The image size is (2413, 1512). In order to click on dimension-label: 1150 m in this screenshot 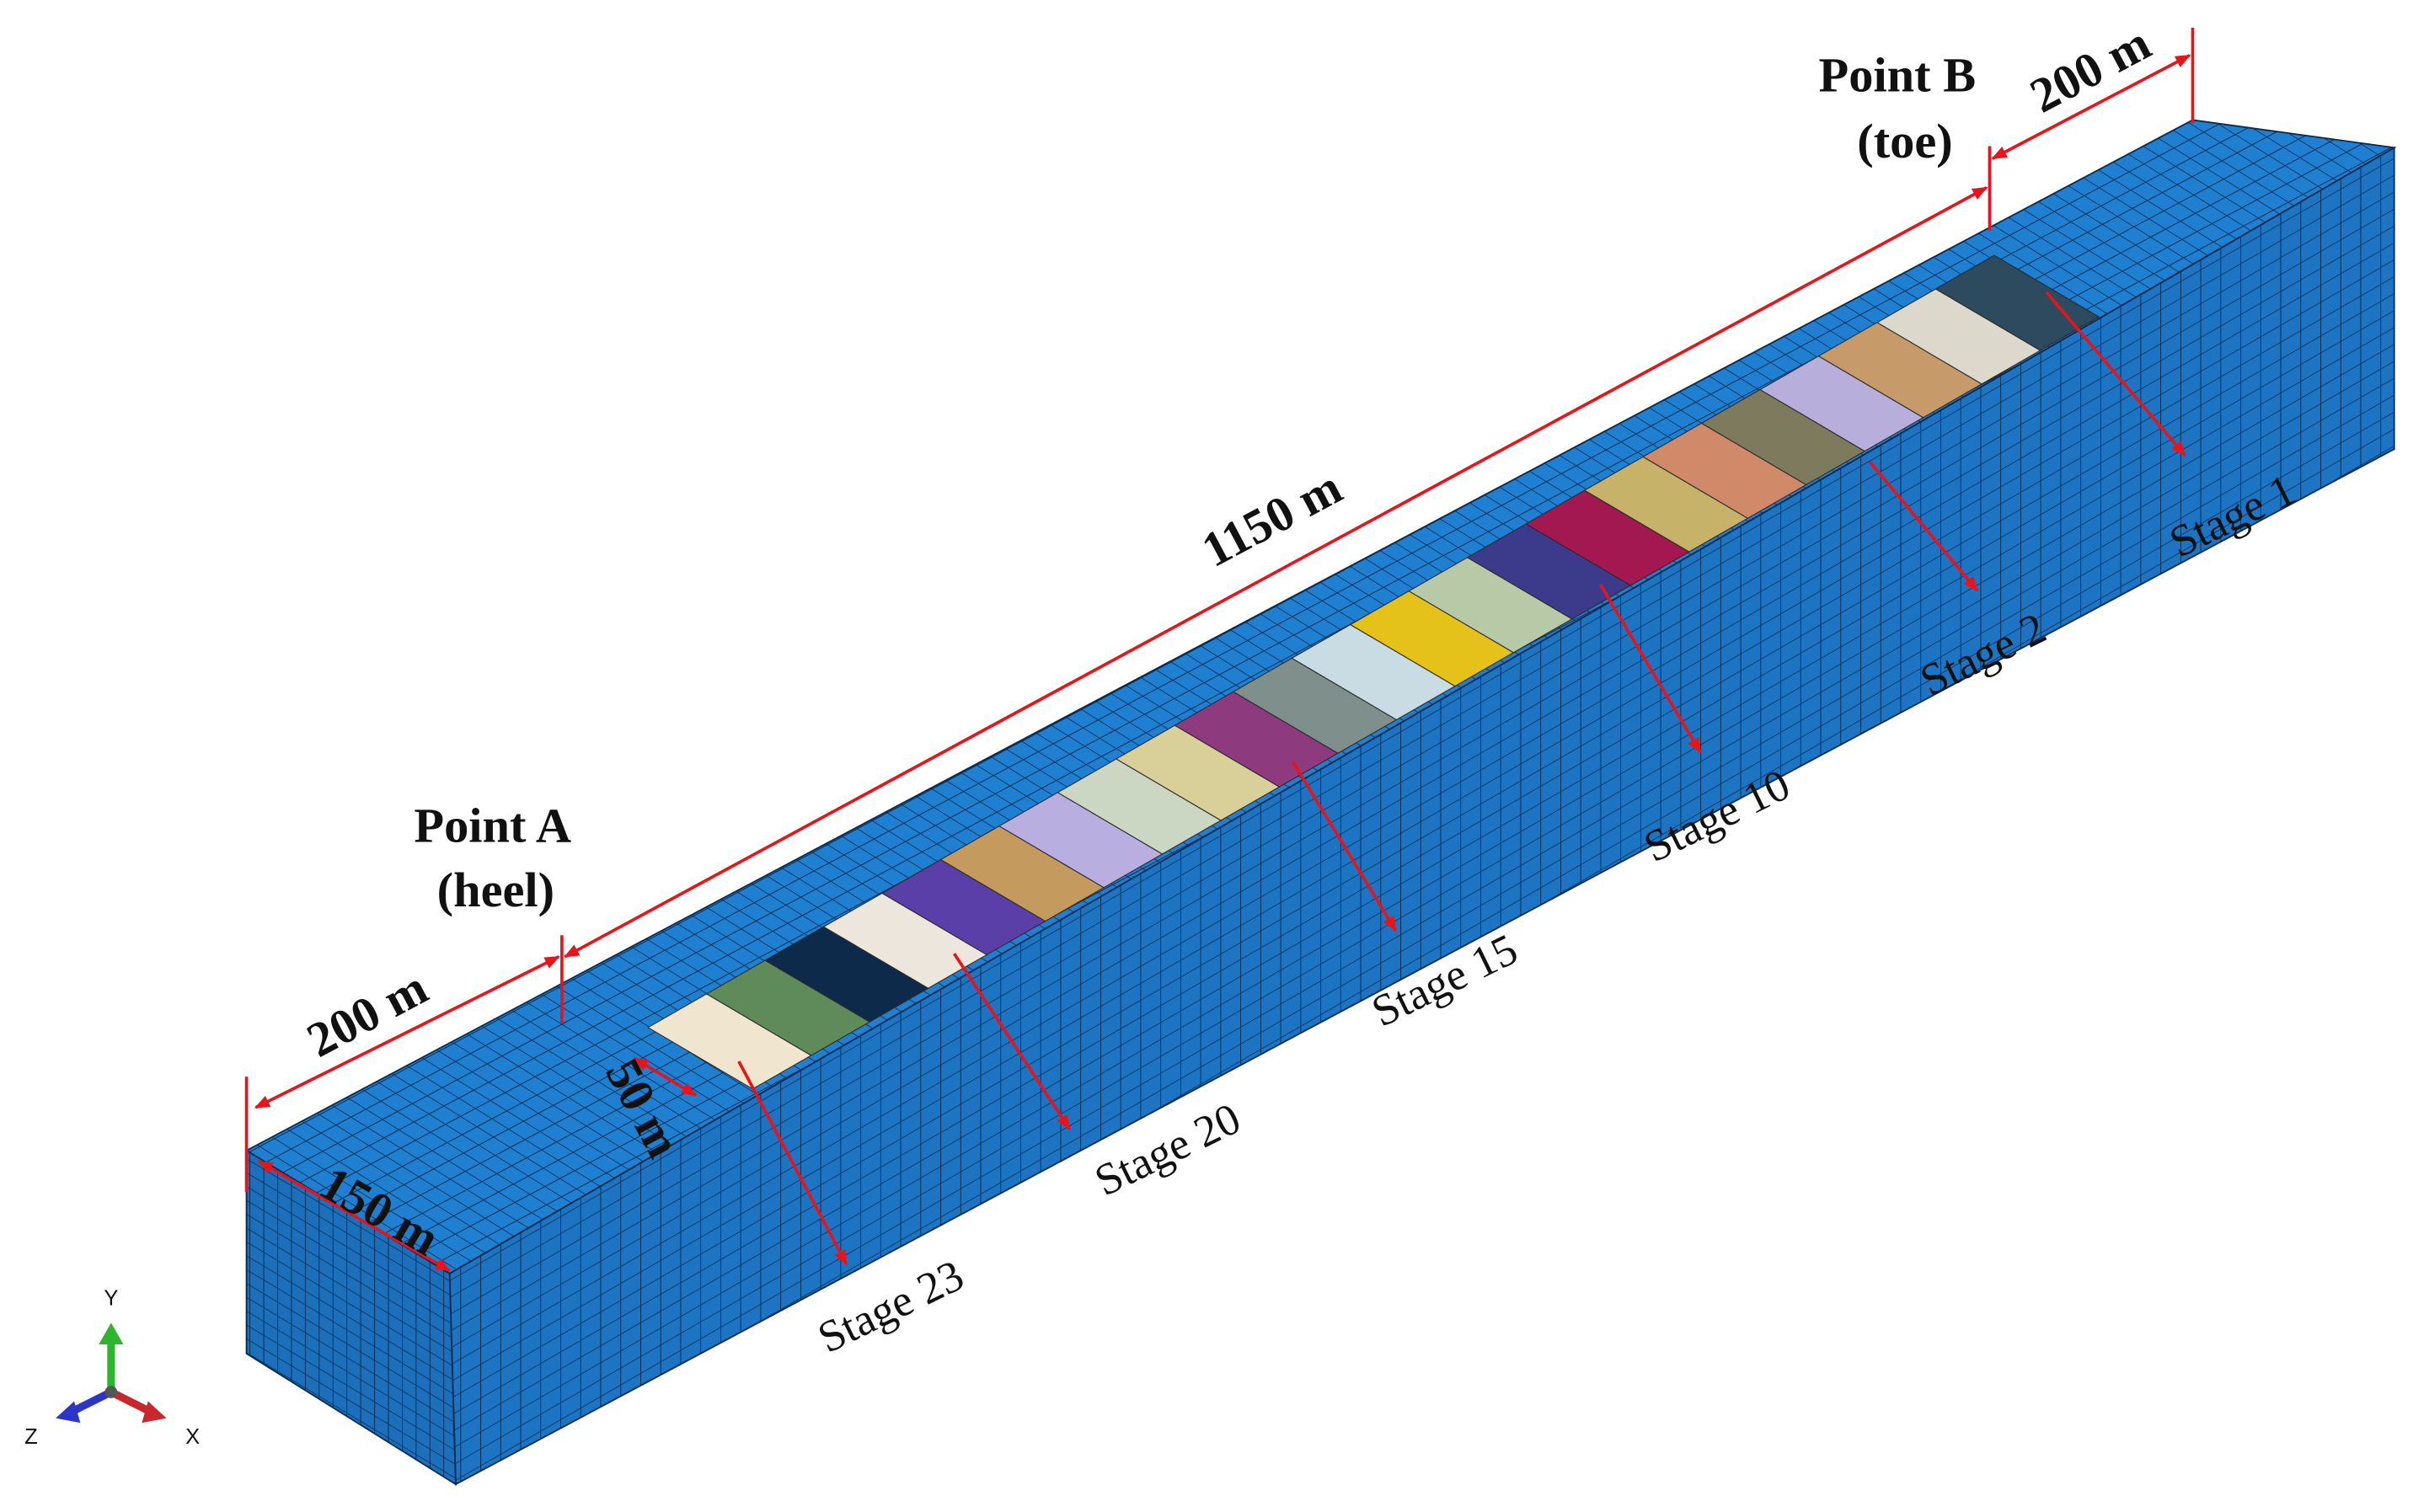, I will do `click(1272, 518)`.